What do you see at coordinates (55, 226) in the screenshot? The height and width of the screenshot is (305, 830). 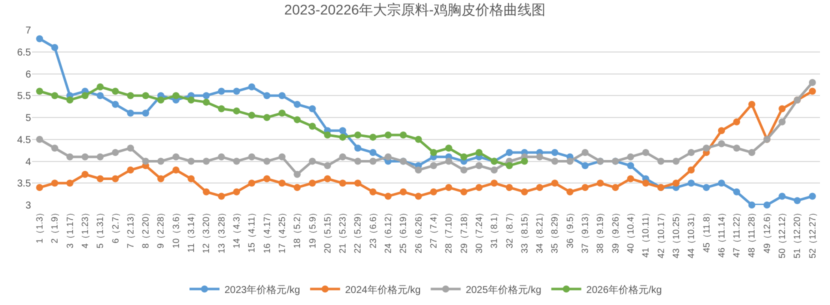 I see `x-tick-label: 2（1.9）` at bounding box center [55, 226].